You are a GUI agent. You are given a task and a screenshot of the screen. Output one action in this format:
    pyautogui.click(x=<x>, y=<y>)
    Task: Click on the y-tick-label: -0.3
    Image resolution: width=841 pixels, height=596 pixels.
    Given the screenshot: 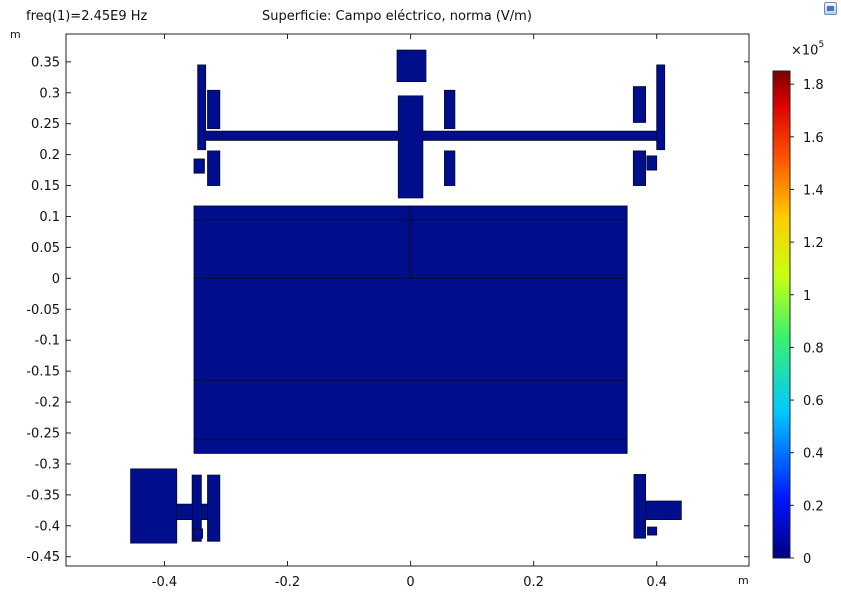 What is the action you would take?
    pyautogui.click(x=47, y=464)
    